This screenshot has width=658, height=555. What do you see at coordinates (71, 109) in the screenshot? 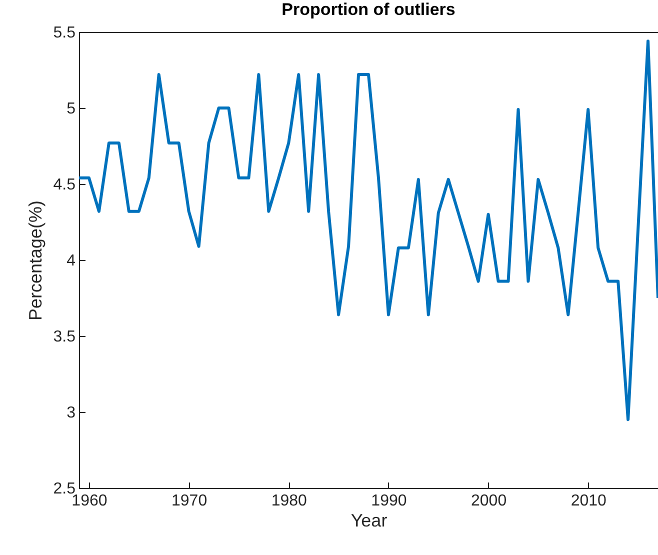
I see `y-tick-label: 5` at bounding box center [71, 109].